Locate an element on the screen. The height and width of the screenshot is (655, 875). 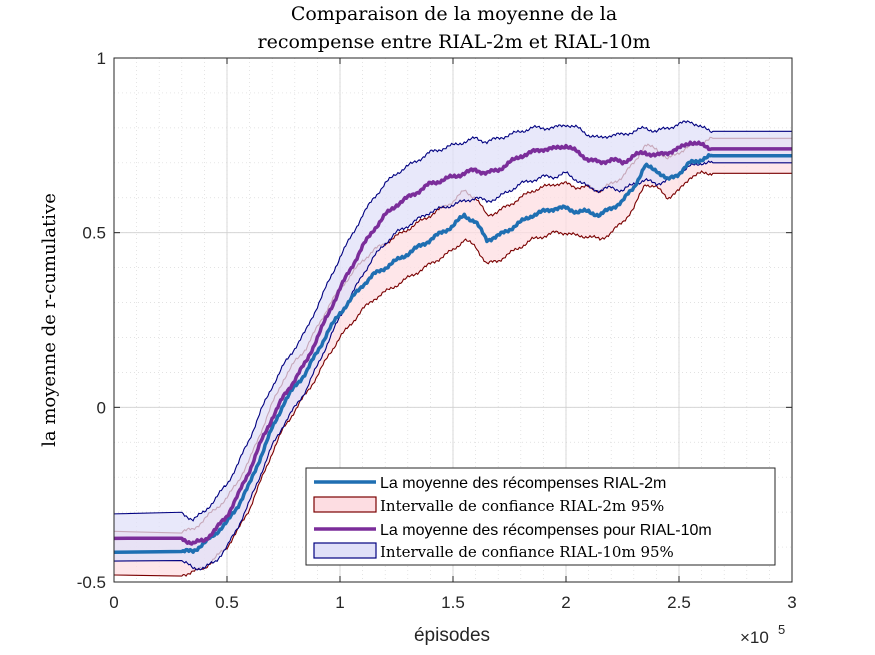
legend-box is located at coordinates (540, 516).